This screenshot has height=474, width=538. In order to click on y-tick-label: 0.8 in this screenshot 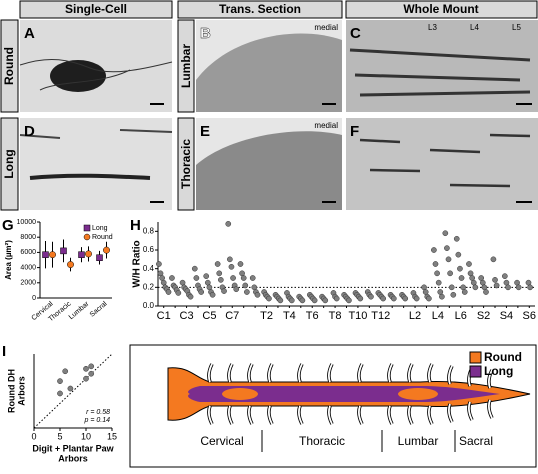, I will do `click(149, 230)`.